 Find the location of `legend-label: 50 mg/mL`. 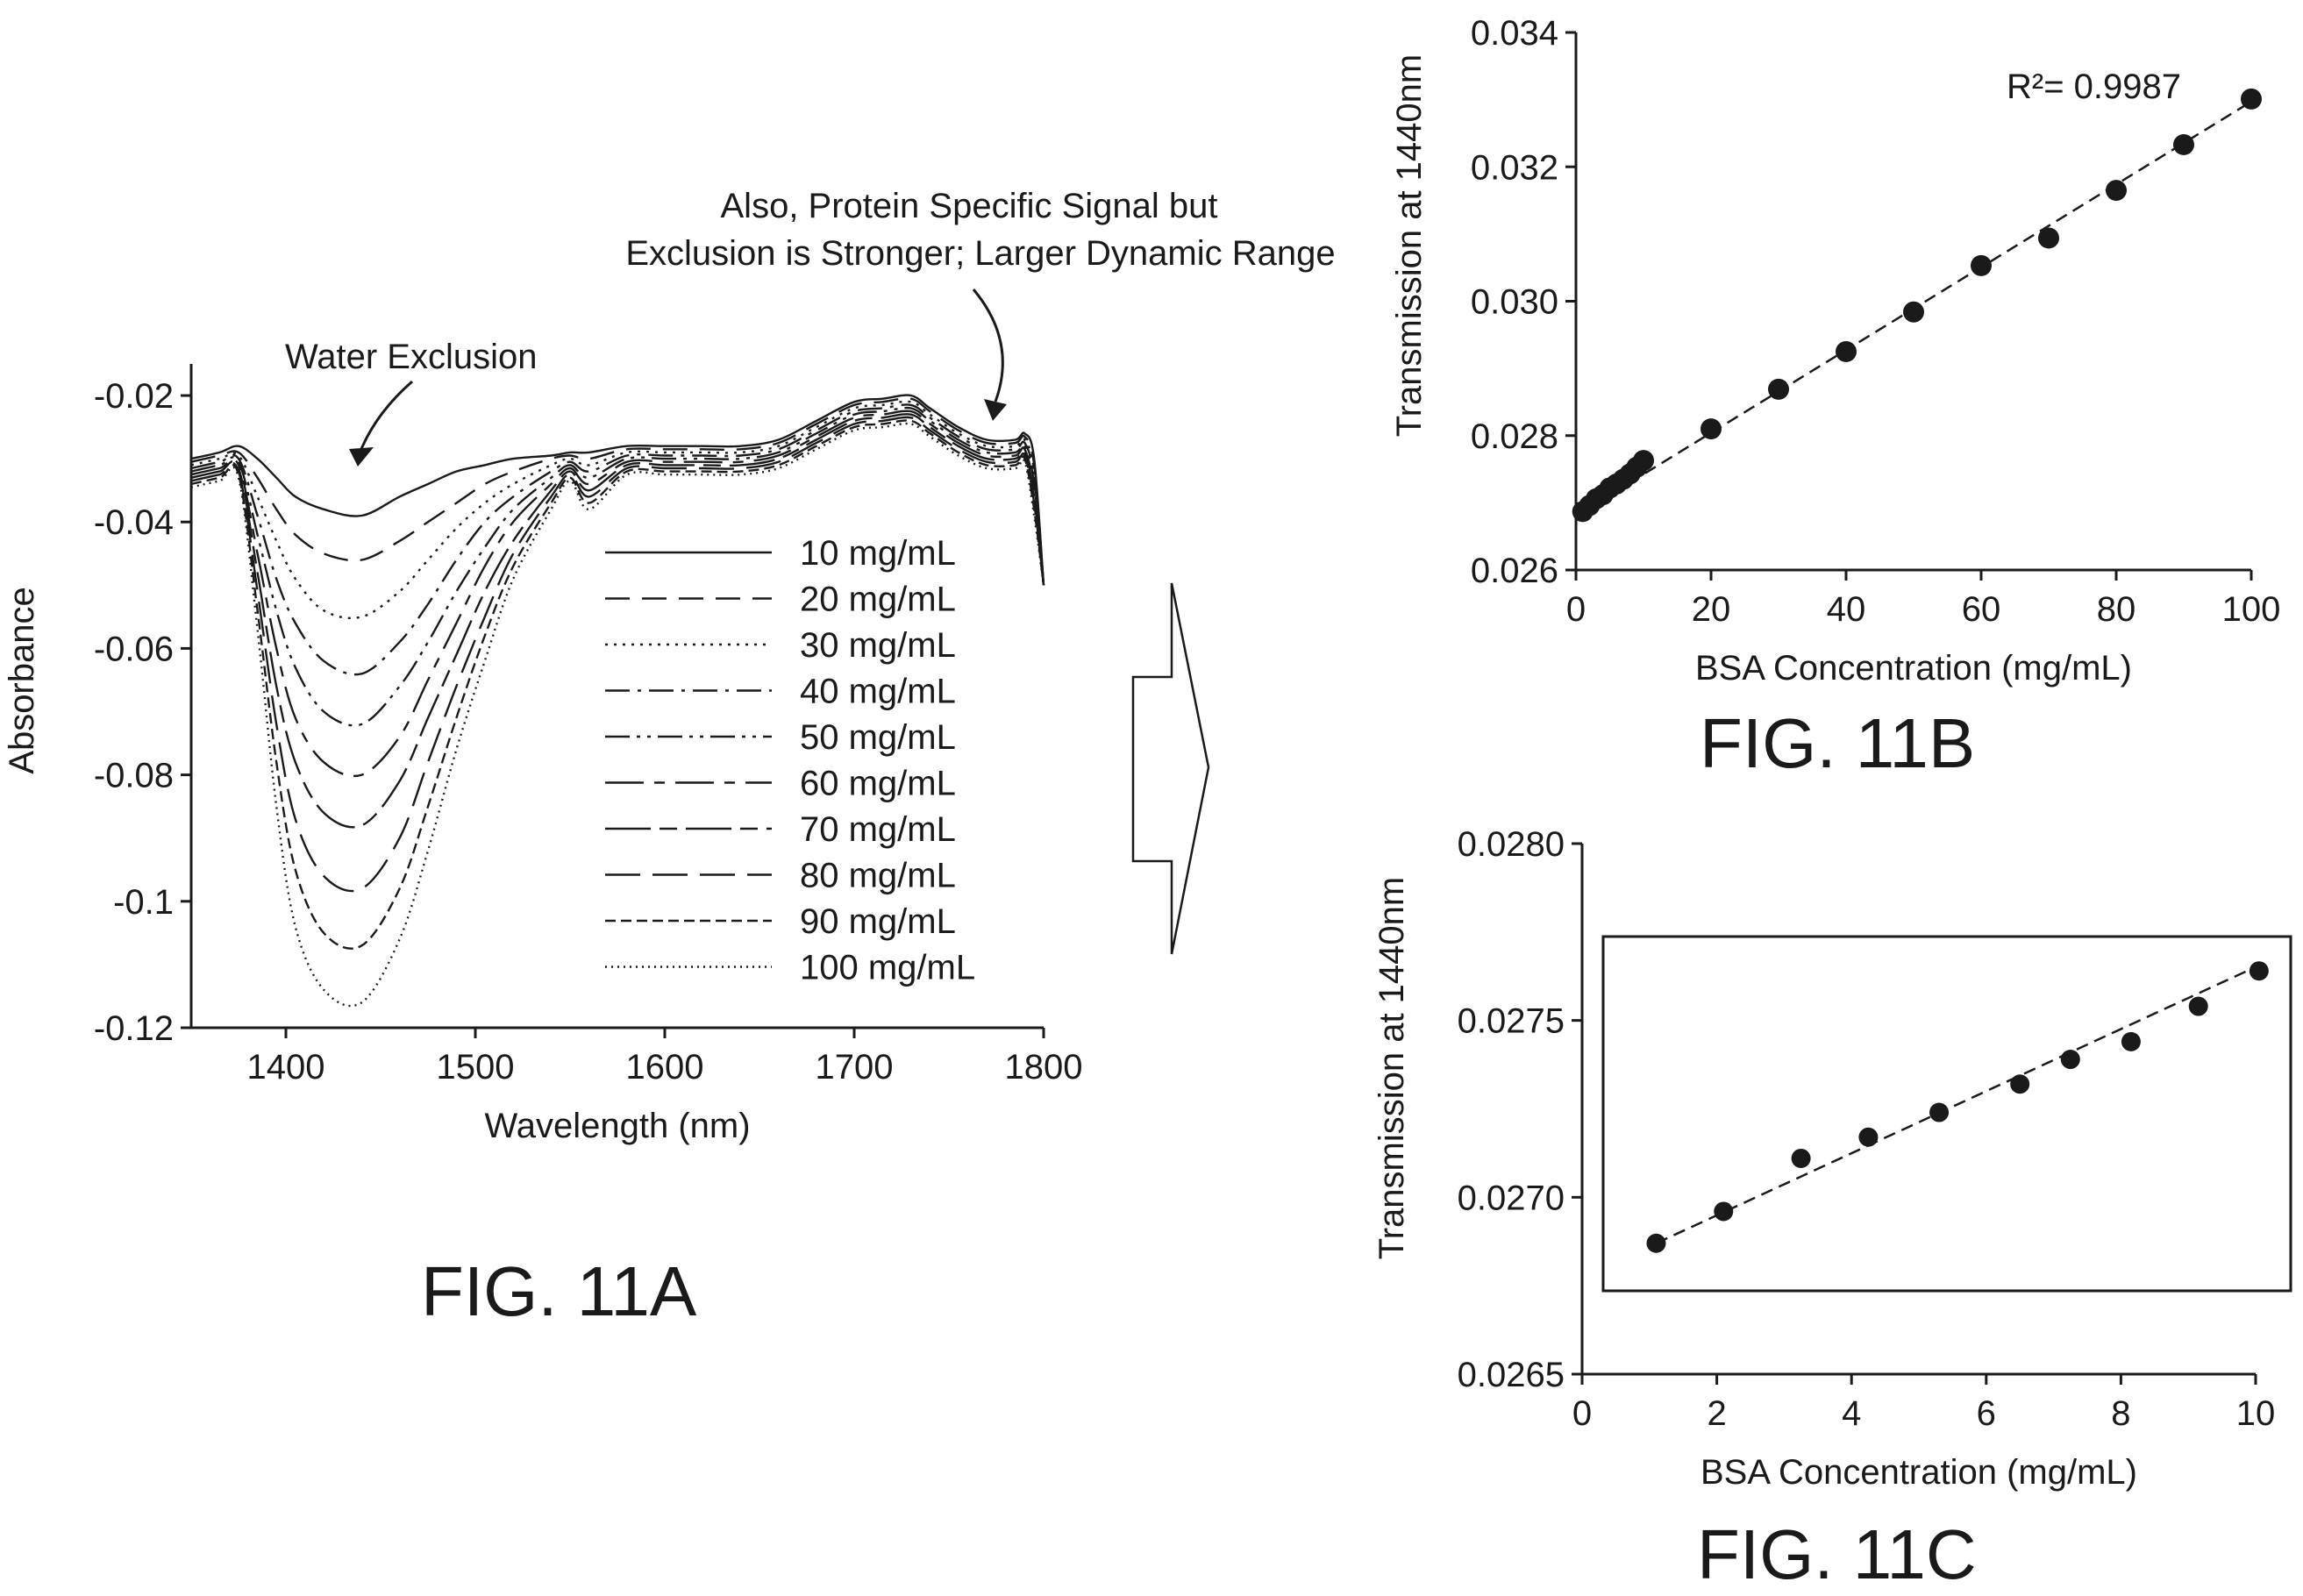

legend-label: 50 mg/mL is located at coordinates (878, 737).